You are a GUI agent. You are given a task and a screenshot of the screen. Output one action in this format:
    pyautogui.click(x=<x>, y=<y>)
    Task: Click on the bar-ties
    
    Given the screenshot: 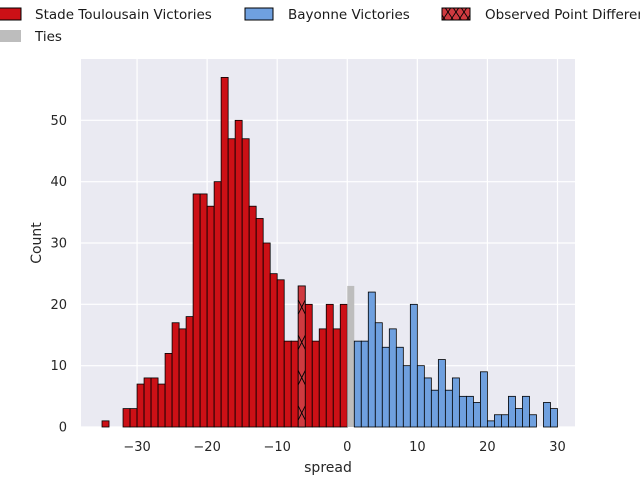 What is the action you would take?
    pyautogui.click(x=351, y=356)
    